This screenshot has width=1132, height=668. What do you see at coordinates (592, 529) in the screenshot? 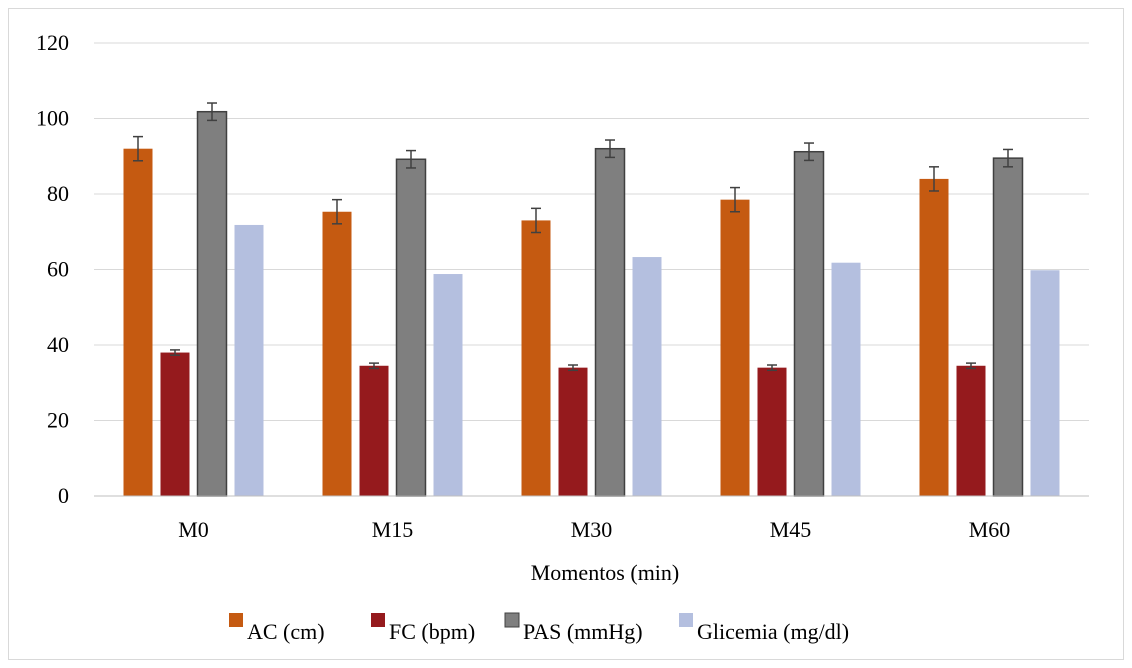
I see `x-tick-label: M30` at bounding box center [592, 529].